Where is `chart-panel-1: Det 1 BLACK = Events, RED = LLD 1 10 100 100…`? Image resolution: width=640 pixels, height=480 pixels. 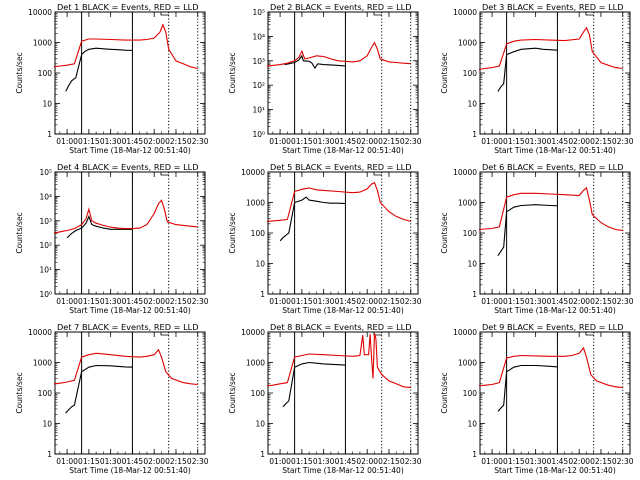 chart-panel-1: Det 1 BLACK = Events, RED = LLD 1 10 100 100… is located at coordinates (112, 78).